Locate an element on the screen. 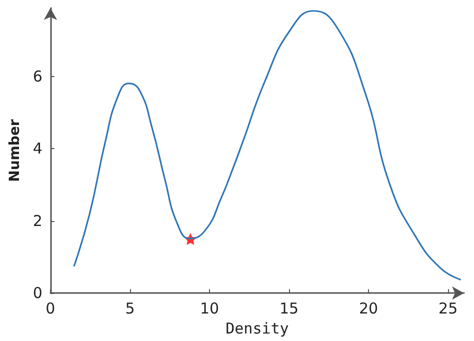  x-axis-title: Density is located at coordinates (257, 329).